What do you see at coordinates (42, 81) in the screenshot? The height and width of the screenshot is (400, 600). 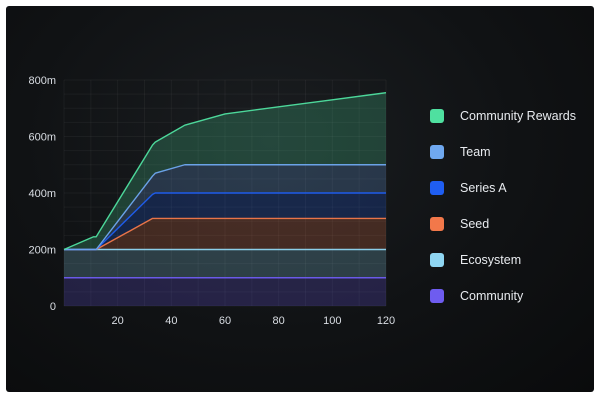 I see `y-tick-label: 800m` at bounding box center [42, 81].